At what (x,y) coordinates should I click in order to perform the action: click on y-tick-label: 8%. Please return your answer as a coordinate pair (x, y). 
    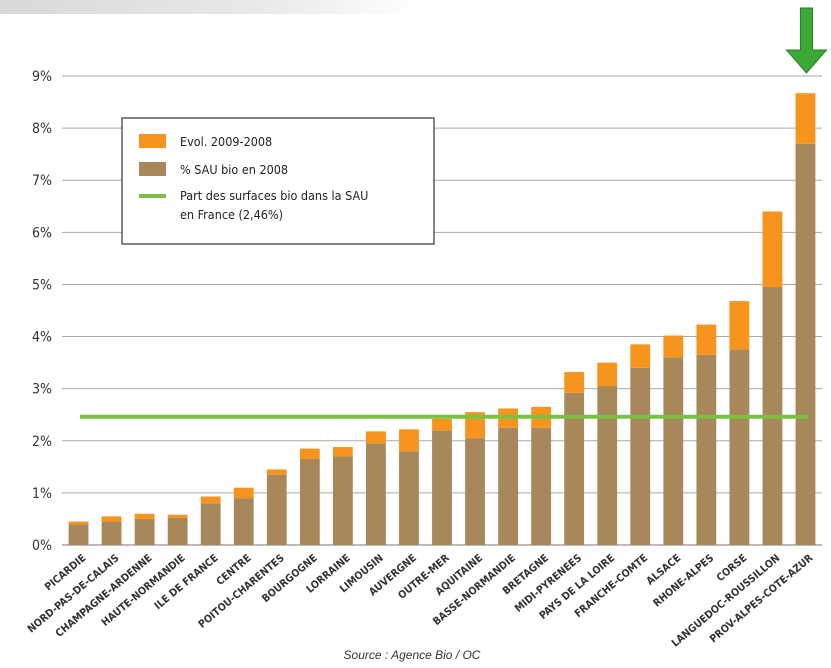
    Looking at the image, I should click on (42, 129).